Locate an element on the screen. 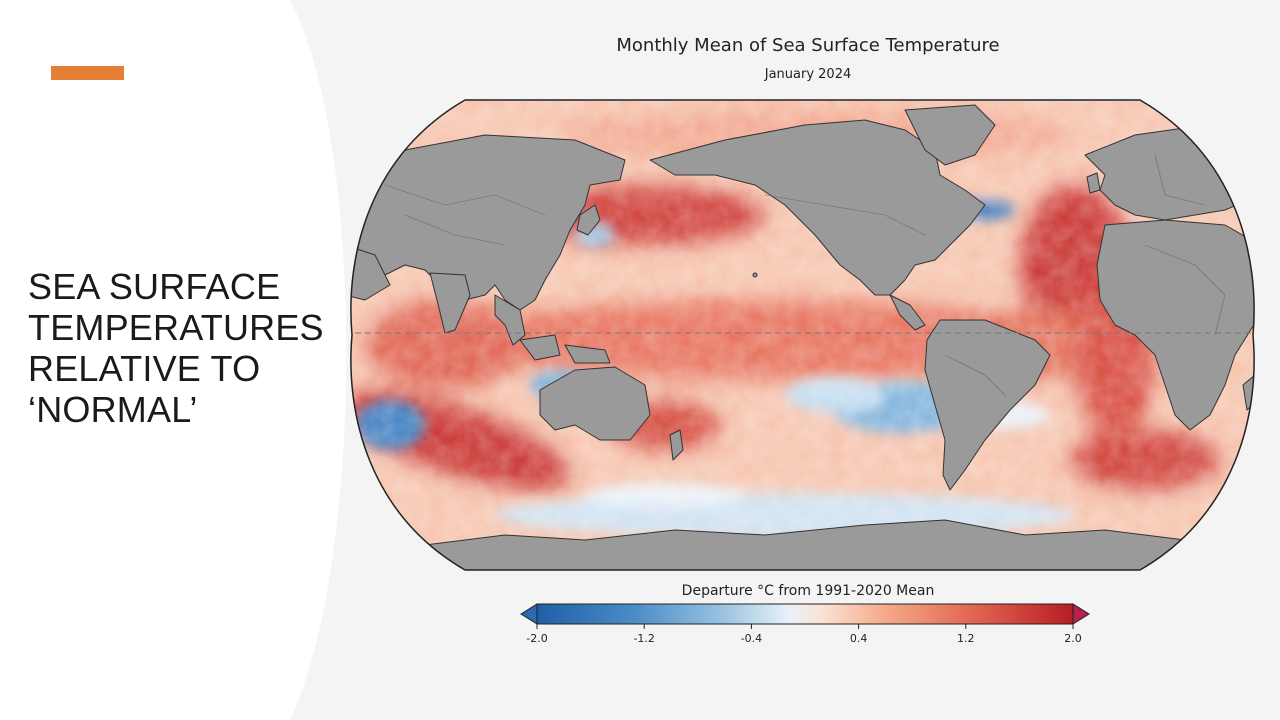 Image resolution: width=1280 pixels, height=720 pixels. slide-title-line: RELATIVE TO is located at coordinates (144, 368).